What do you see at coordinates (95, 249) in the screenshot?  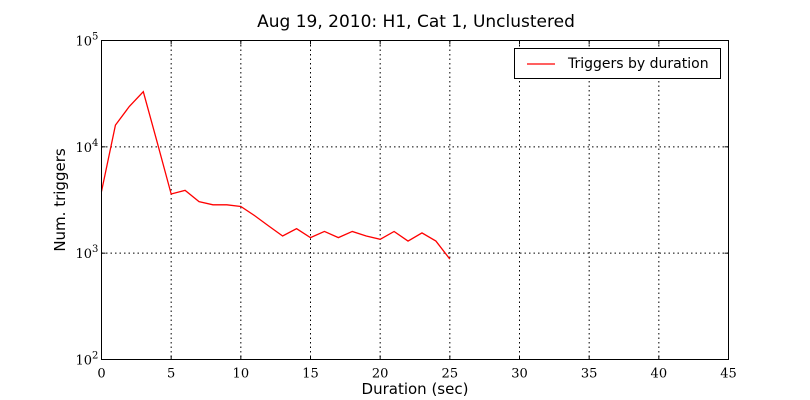 I see `y-tick-exponent: 3` at bounding box center [95, 249].